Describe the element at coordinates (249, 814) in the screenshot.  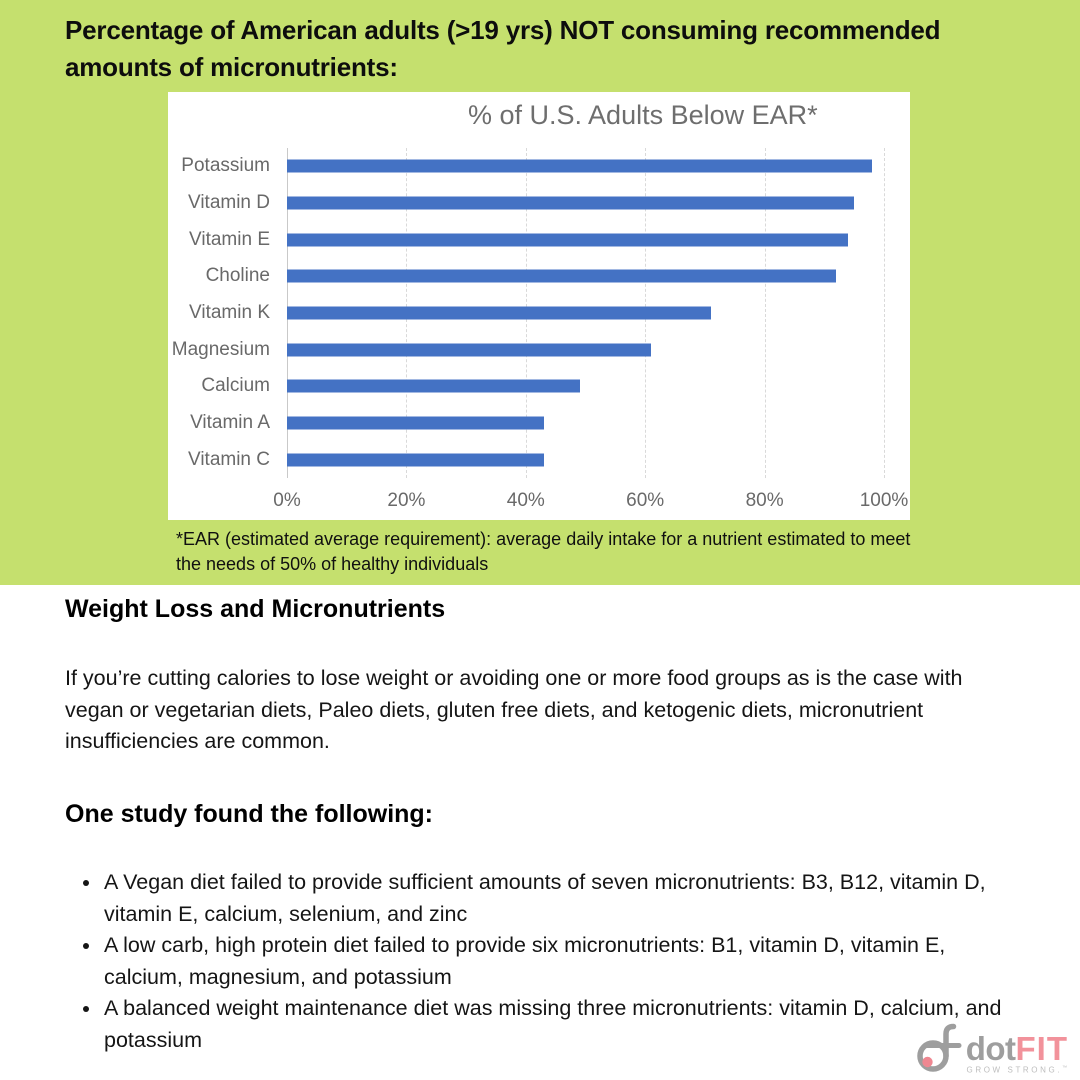
I see `study-heading: One study found the following:` at that location.